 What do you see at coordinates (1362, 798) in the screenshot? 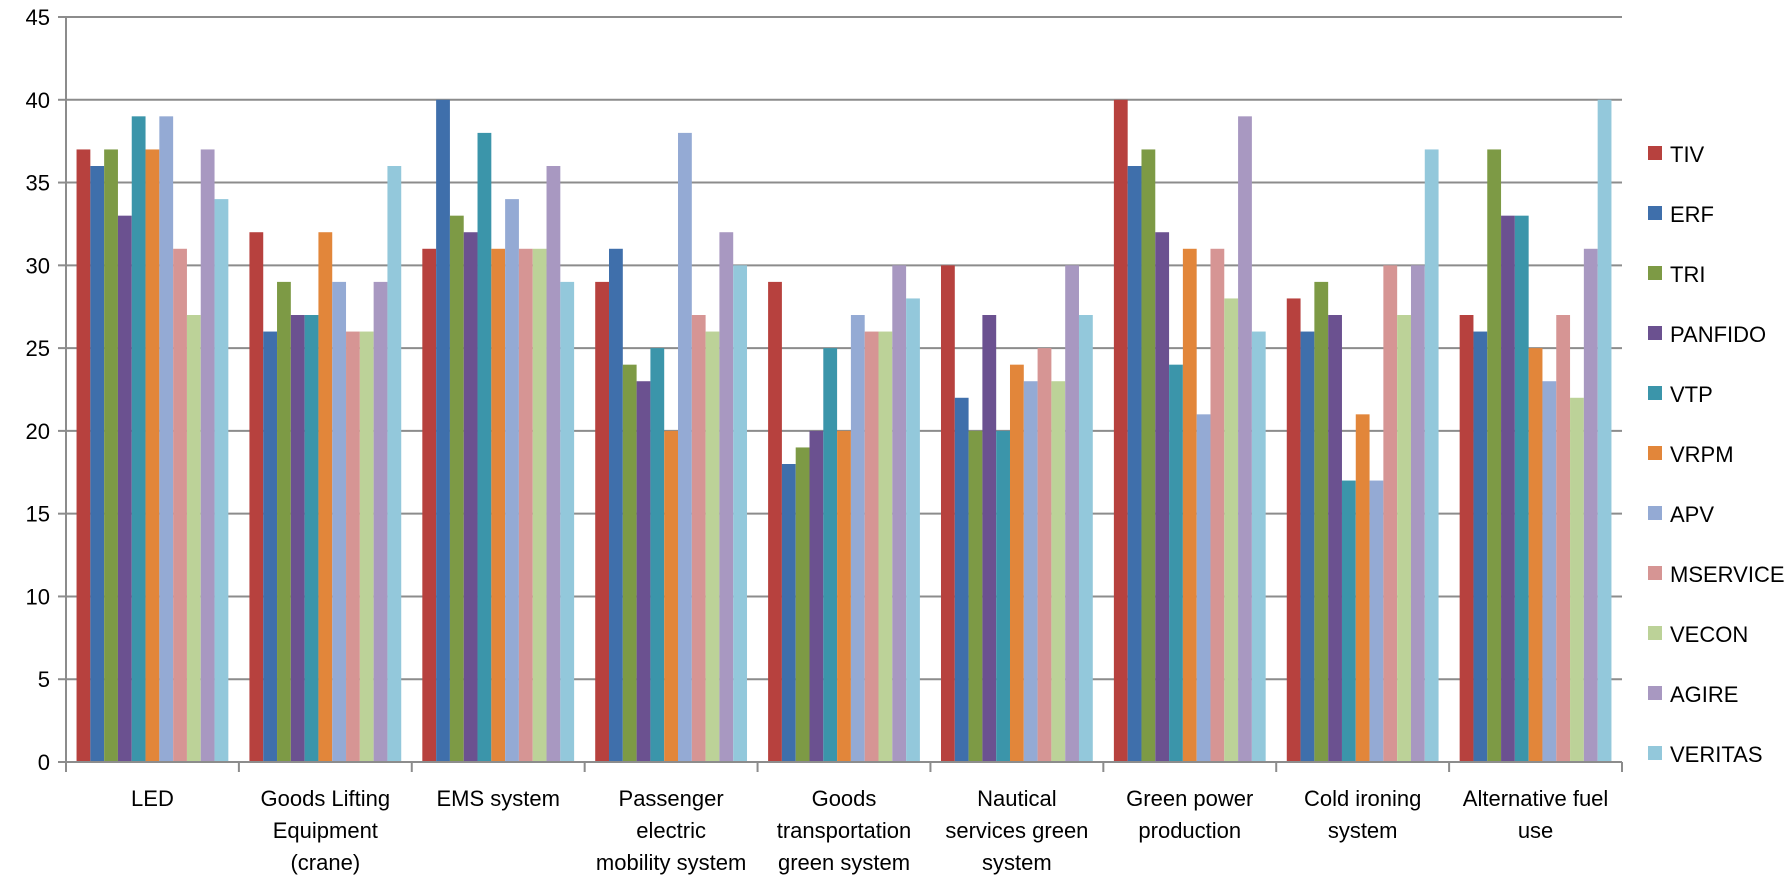
I see `x-category-label: Cold ironing` at bounding box center [1362, 798].